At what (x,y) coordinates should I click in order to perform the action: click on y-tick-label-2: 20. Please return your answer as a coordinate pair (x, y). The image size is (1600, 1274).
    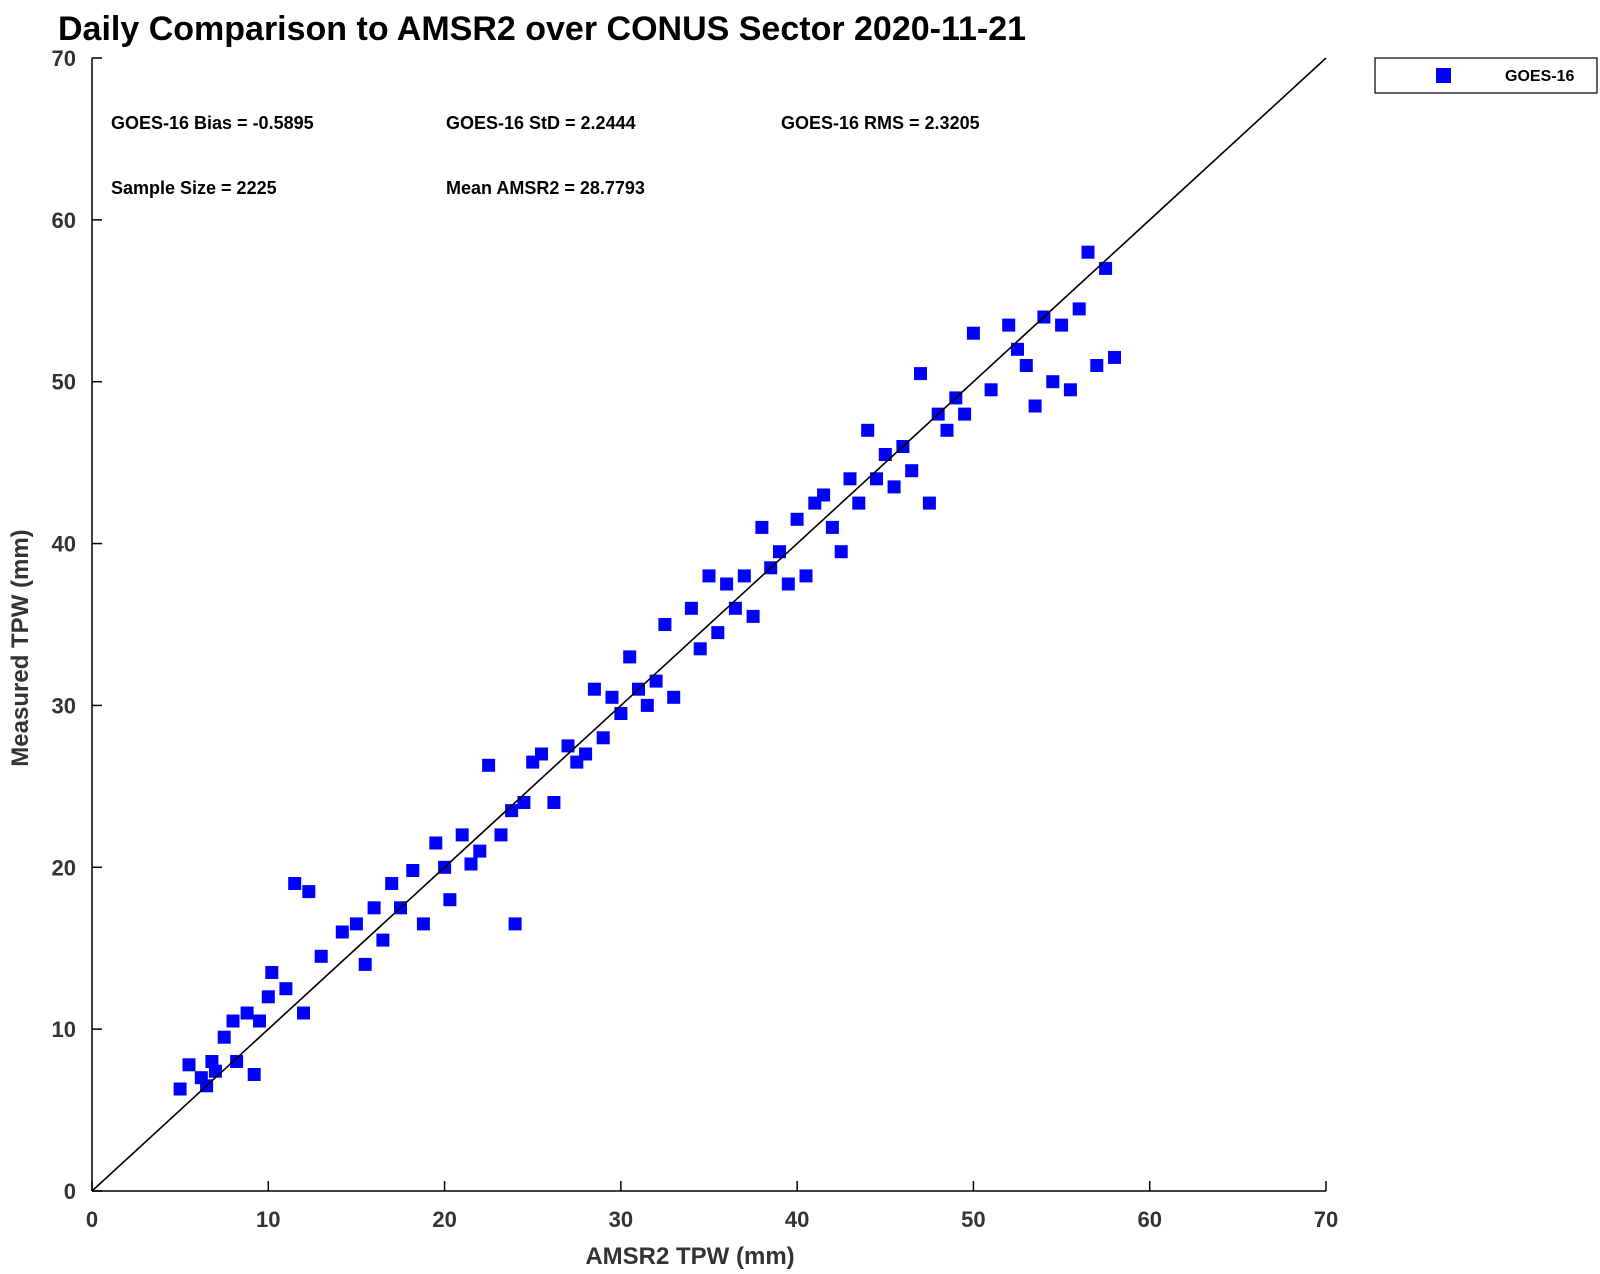
    Looking at the image, I should click on (64, 867).